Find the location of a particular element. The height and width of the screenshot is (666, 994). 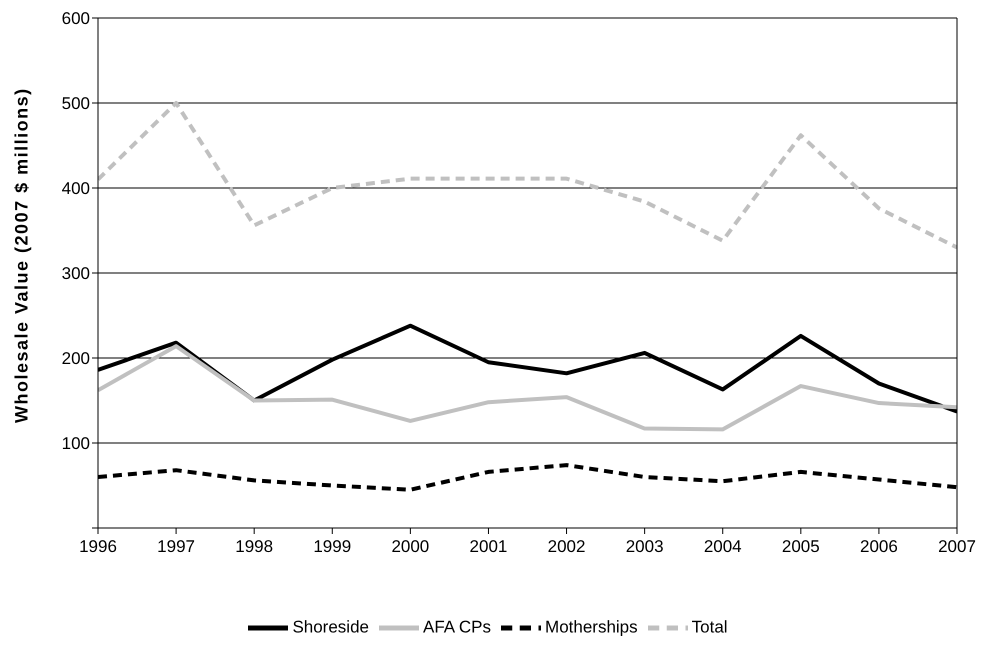

legend-label: Shoreside is located at coordinates (330, 626).